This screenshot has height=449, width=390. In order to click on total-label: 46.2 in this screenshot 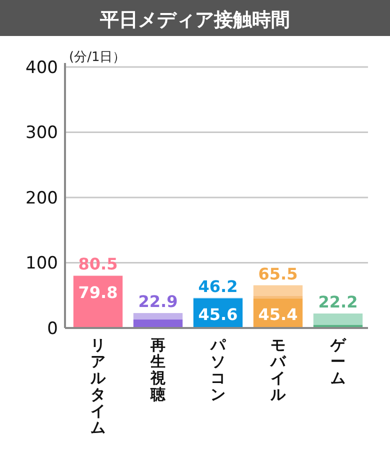, I will do `click(218, 286)`.